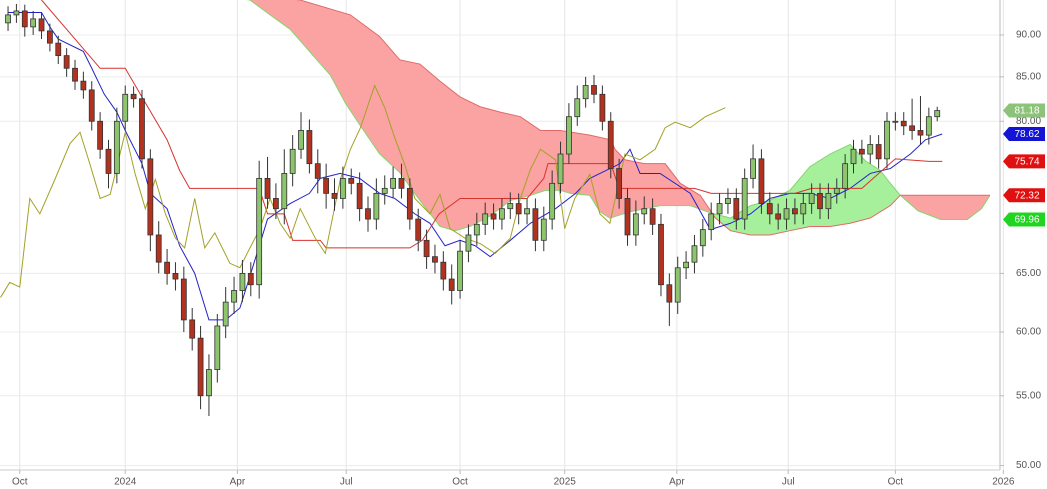 Image resolution: width=1047 pixels, height=489 pixels. Describe the element at coordinates (565, 482) in the screenshot. I see `x-tick-label: 2025` at that location.